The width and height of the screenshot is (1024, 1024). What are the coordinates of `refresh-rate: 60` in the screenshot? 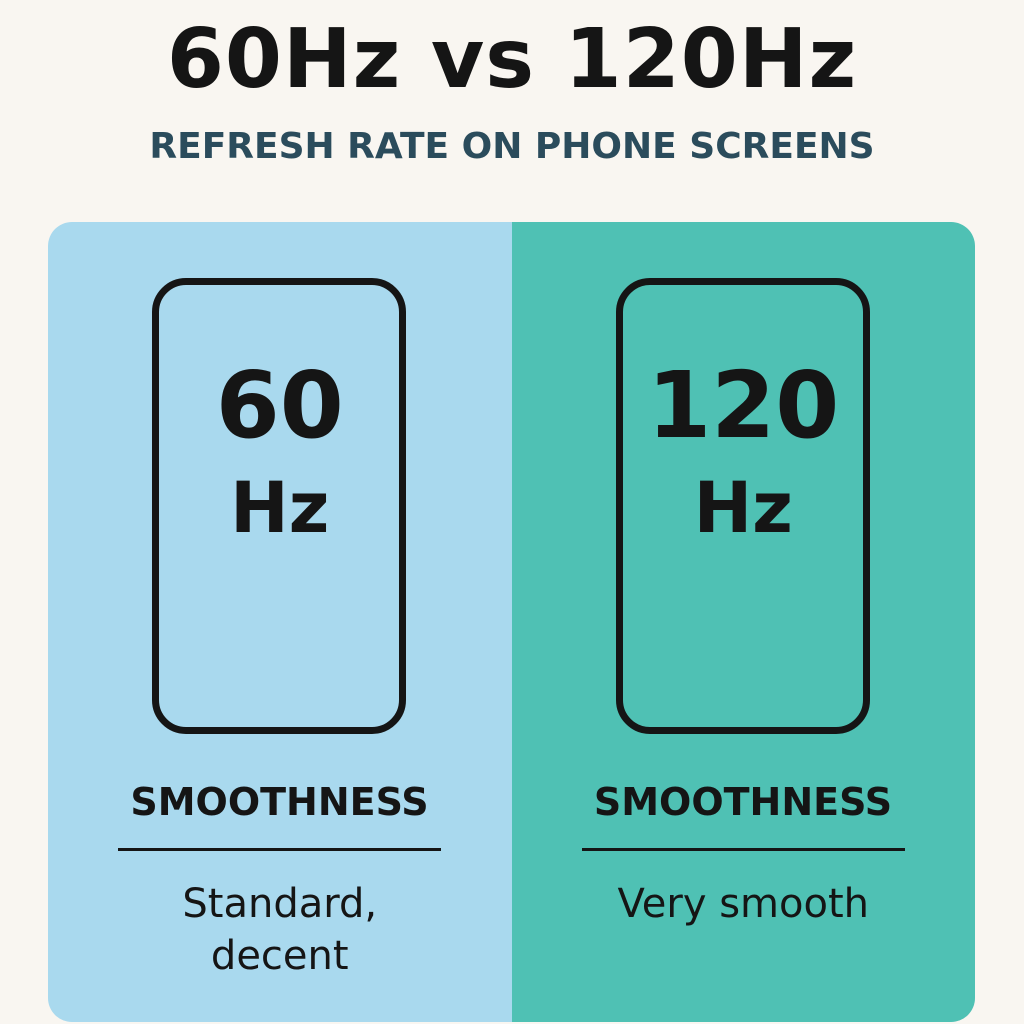 It's located at (279, 405).